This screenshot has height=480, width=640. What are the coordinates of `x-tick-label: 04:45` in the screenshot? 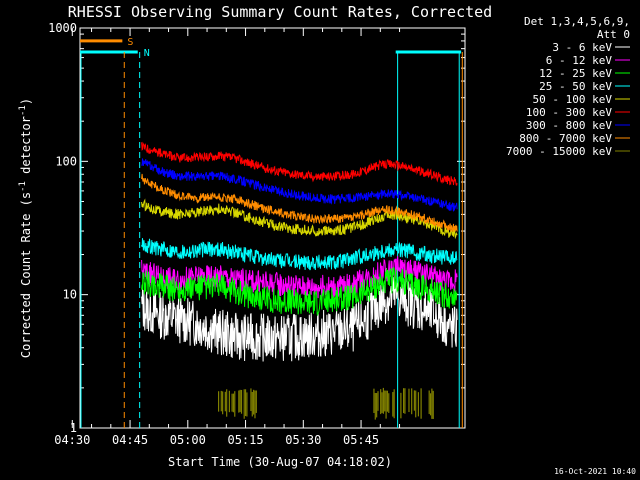 It's located at (130, 440).